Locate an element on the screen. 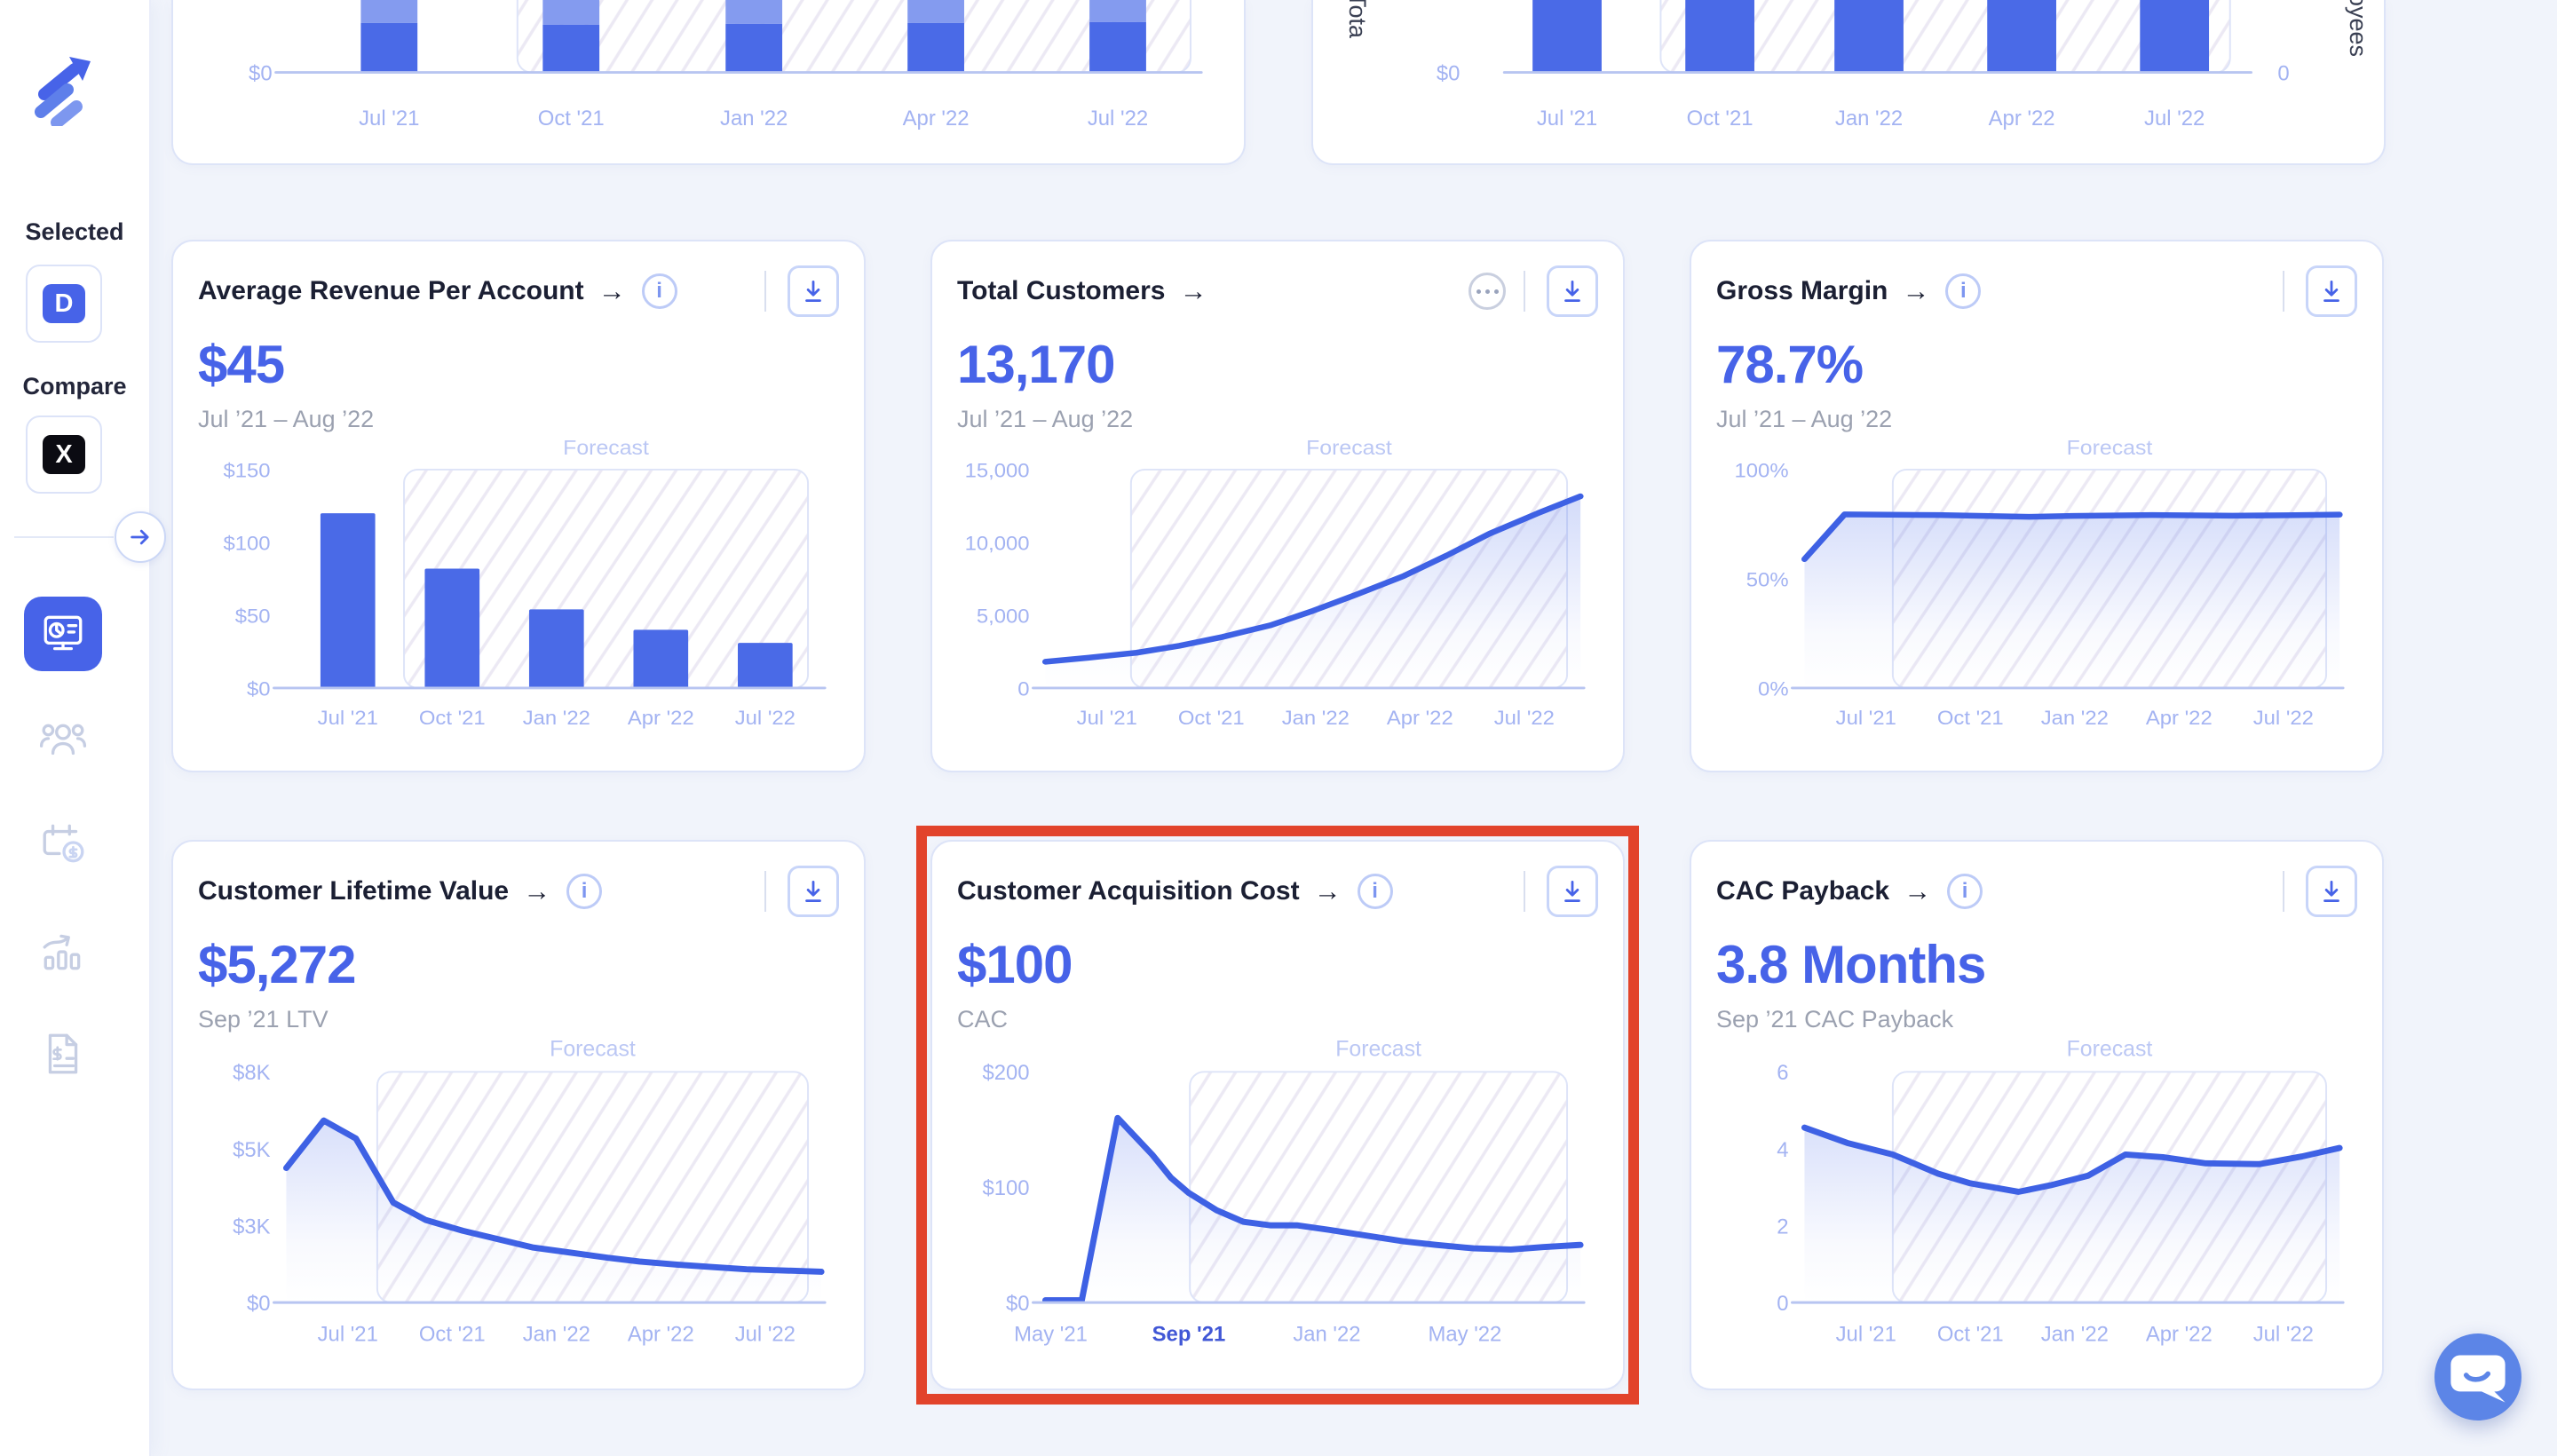  svg-text: 6 is located at coordinates (1782, 1073).